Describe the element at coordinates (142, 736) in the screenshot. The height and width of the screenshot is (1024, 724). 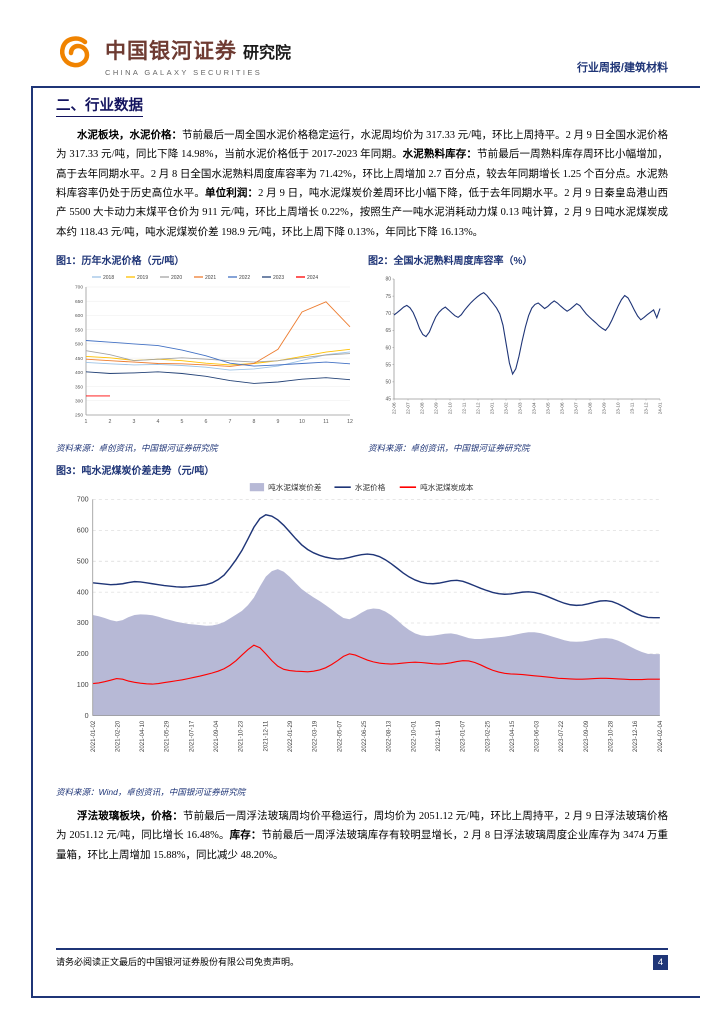
I see `svg-text: 2021-04-10` at that location.